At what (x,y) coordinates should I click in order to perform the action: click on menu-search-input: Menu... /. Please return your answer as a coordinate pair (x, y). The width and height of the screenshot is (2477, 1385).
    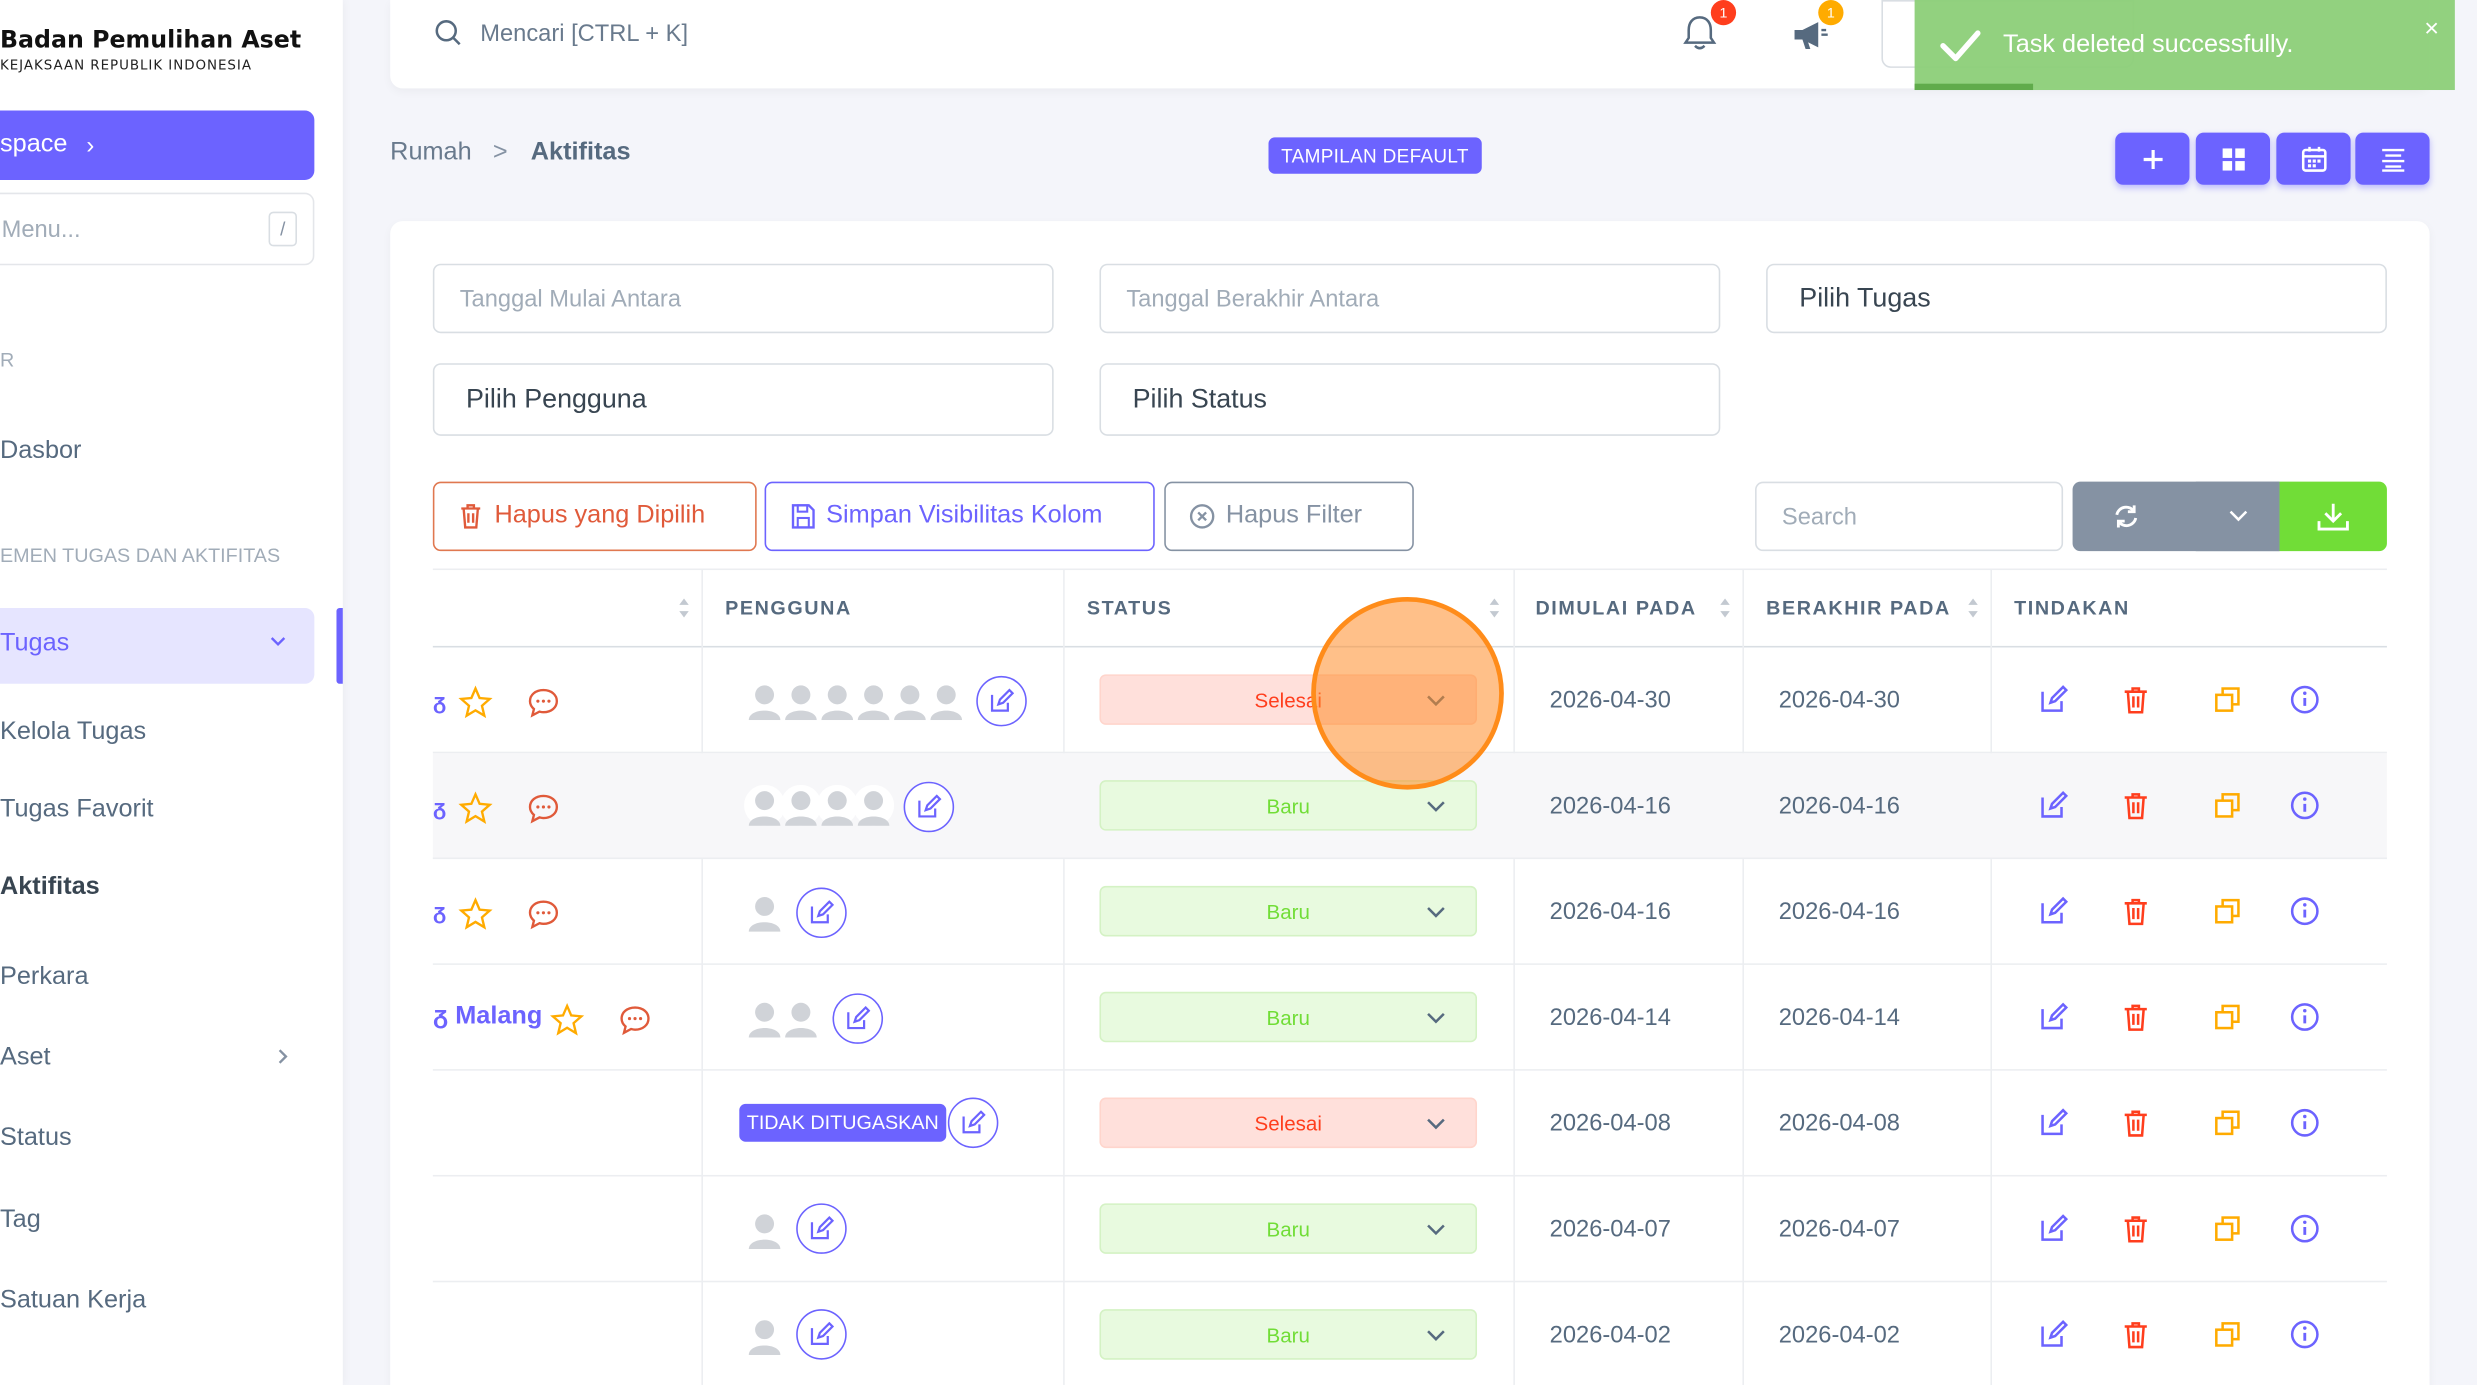
    Looking at the image, I should click on (157, 229).